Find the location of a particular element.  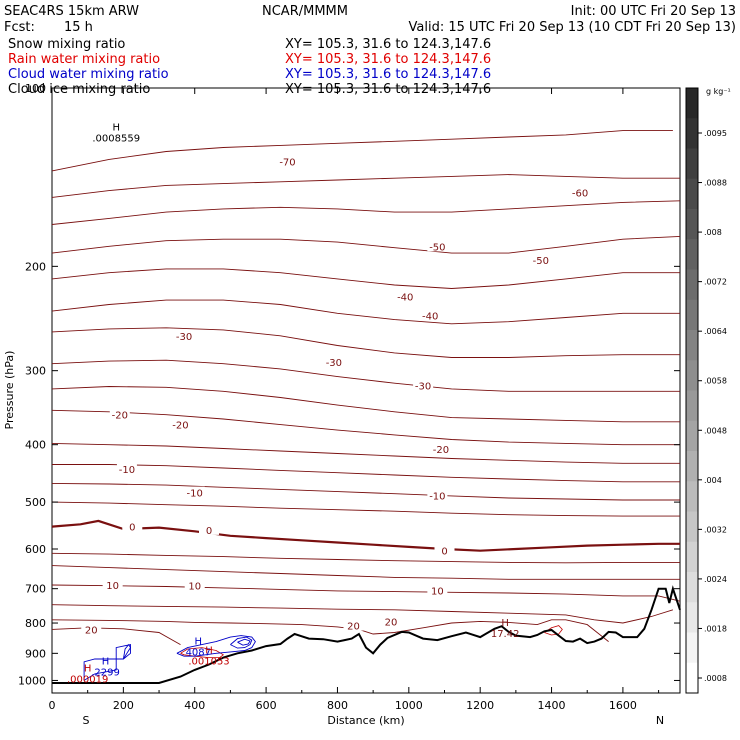

colorbar-tick-label: .0064 is located at coordinates (715, 331).